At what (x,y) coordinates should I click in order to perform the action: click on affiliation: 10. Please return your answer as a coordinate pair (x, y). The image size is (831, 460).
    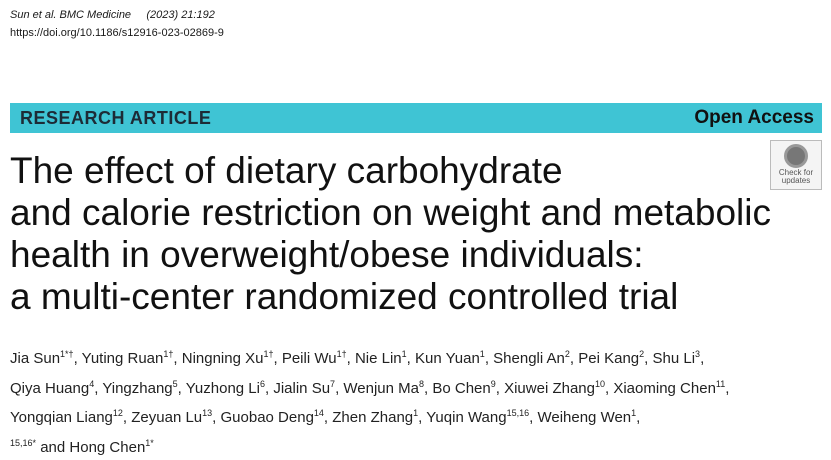
    Looking at the image, I should click on (600, 384).